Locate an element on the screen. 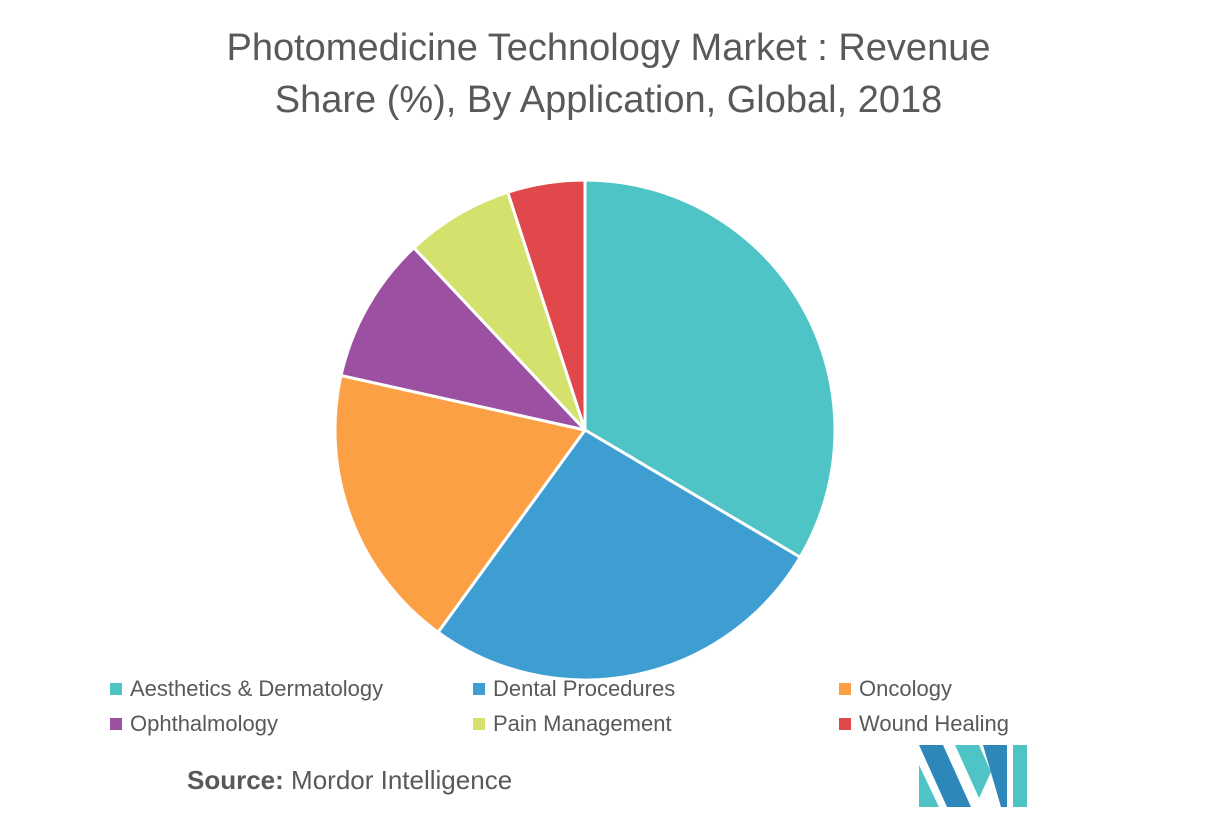 The width and height of the screenshot is (1217, 817). pie-slice-ophthalmology is located at coordinates (463, 339).